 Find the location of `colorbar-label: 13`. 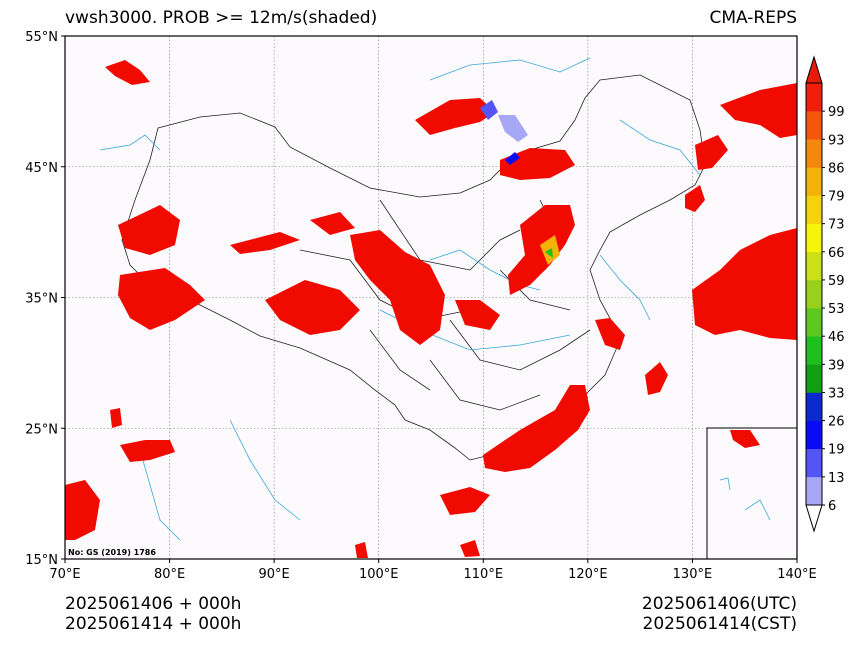

colorbar-label: 13 is located at coordinates (836, 478).